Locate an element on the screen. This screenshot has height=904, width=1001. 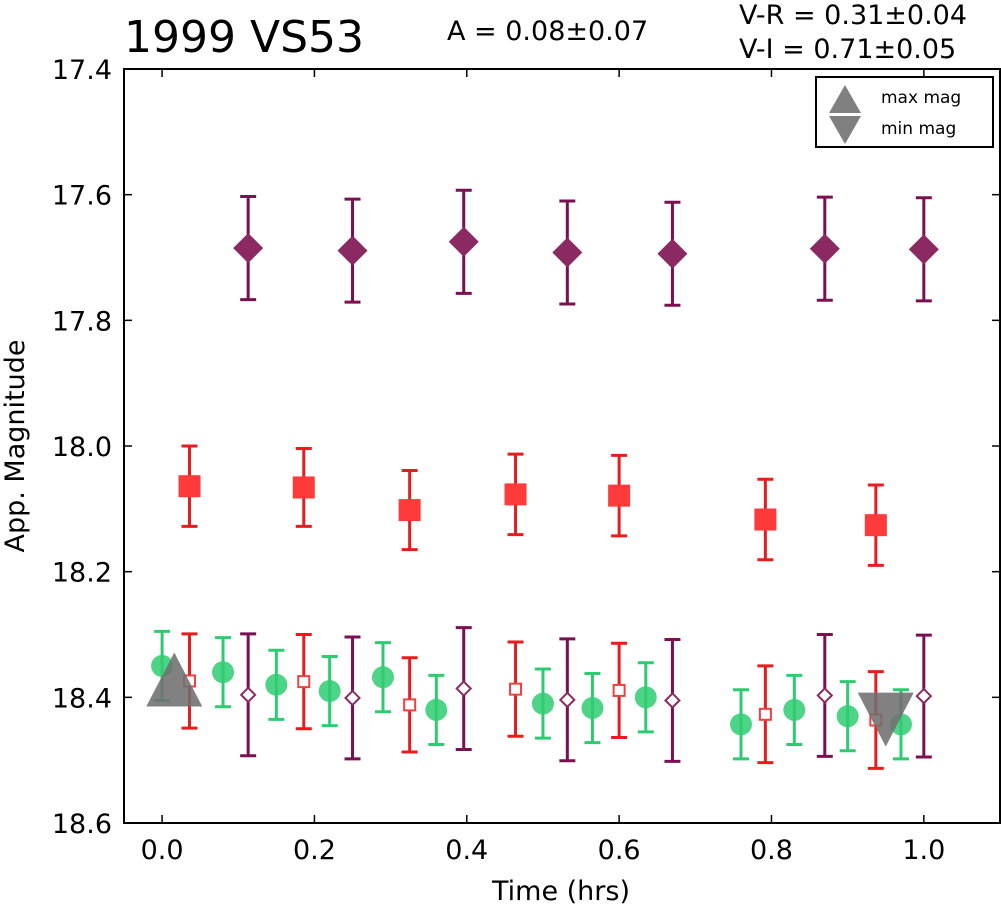
chart-title: 1999 VS53 is located at coordinates (244, 37).